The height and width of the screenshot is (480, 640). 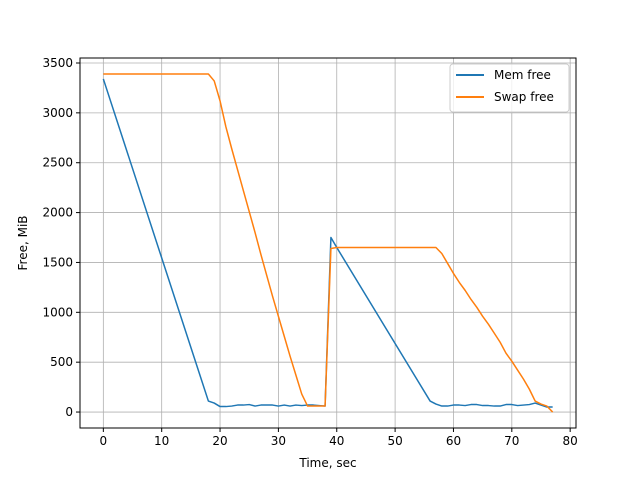 I want to click on x-tick-label: 50, so click(x=394, y=441).